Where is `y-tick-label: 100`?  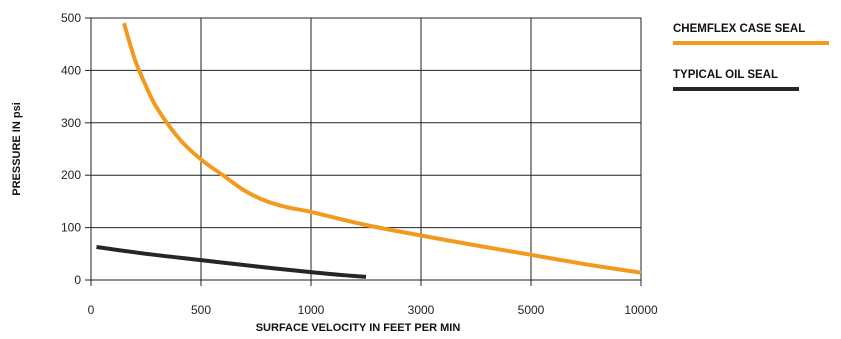 y-tick-label: 100 is located at coordinates (71, 228).